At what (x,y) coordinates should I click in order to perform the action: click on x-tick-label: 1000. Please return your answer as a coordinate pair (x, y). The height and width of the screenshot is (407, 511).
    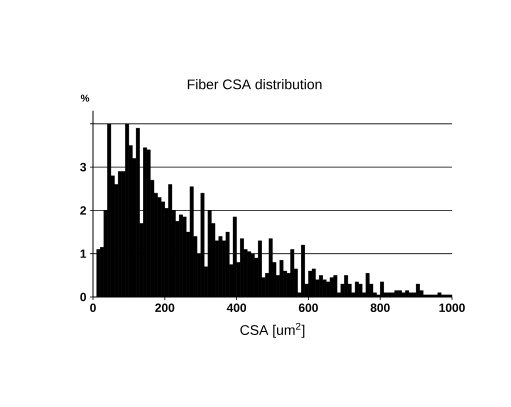
    Looking at the image, I should click on (452, 308).